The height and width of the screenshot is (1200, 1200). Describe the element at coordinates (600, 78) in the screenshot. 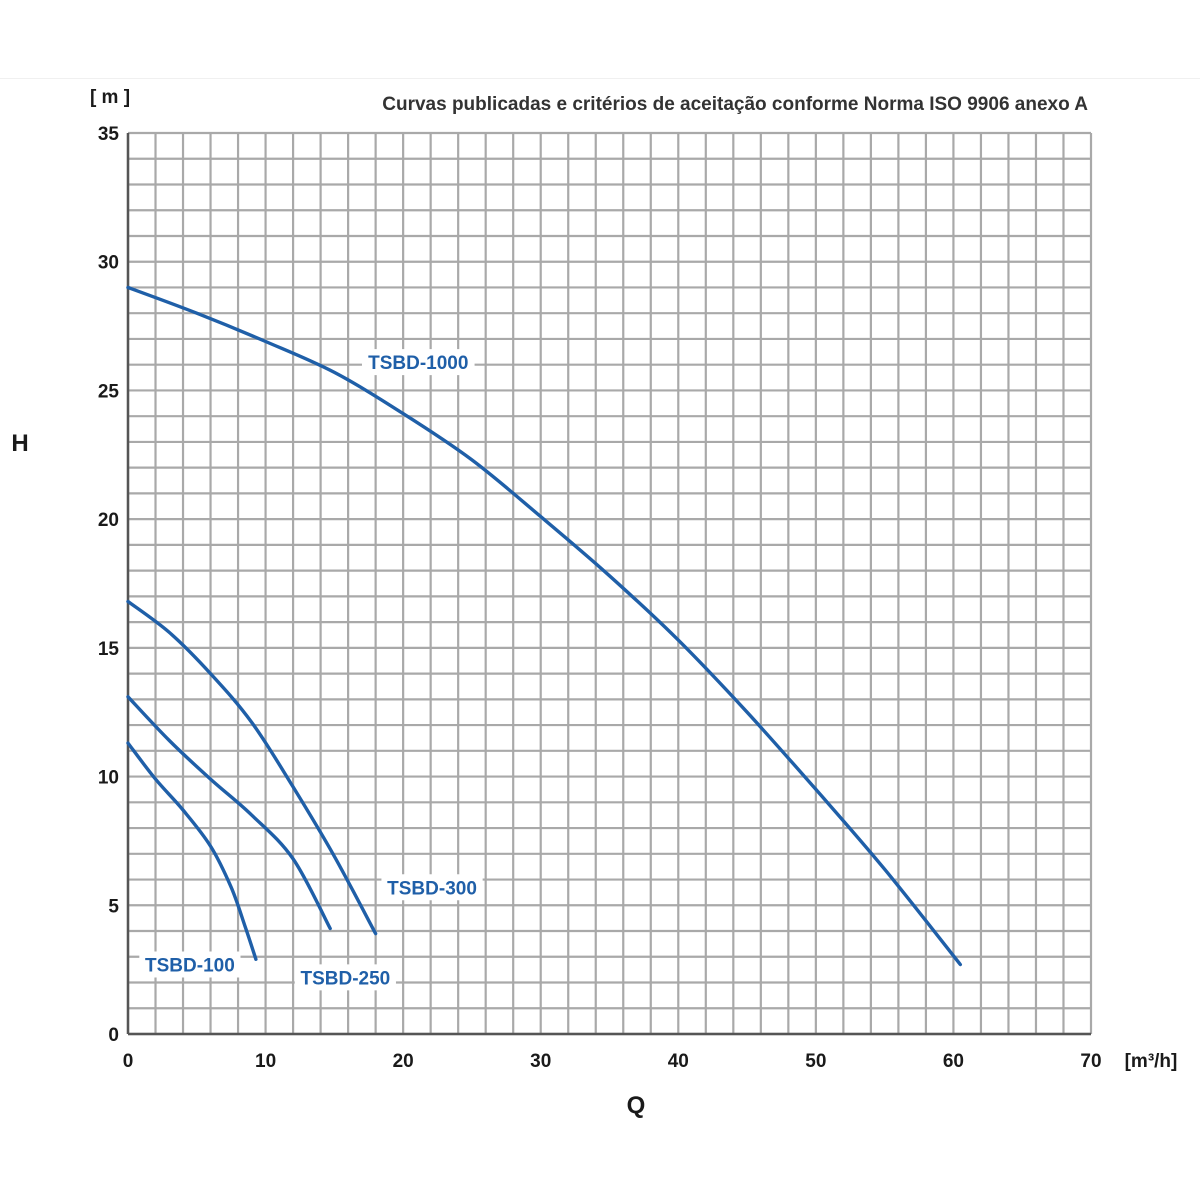

I see `top-divider` at that location.